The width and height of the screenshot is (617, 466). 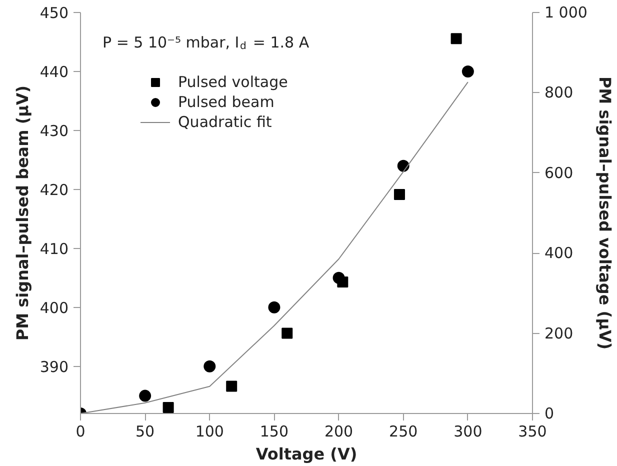 I want to click on y-tick-label: 430, so click(x=54, y=131).